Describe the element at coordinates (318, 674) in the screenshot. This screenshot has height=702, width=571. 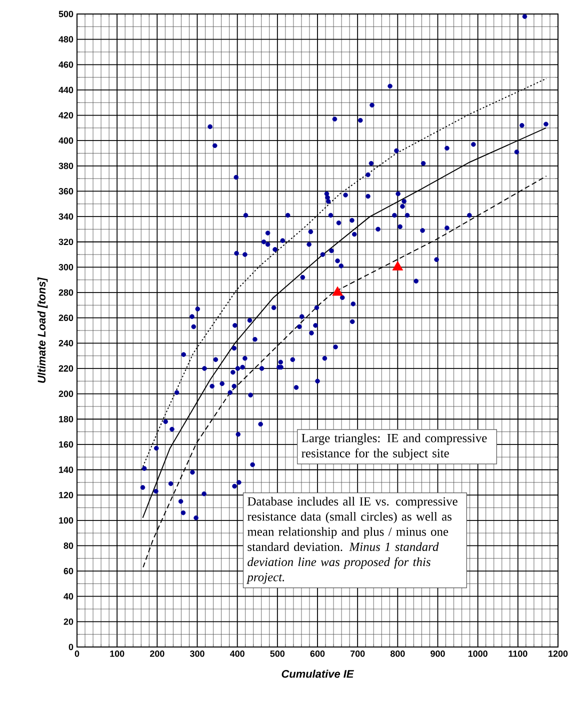
I see `x-axis-title: Cumulative IE` at that location.